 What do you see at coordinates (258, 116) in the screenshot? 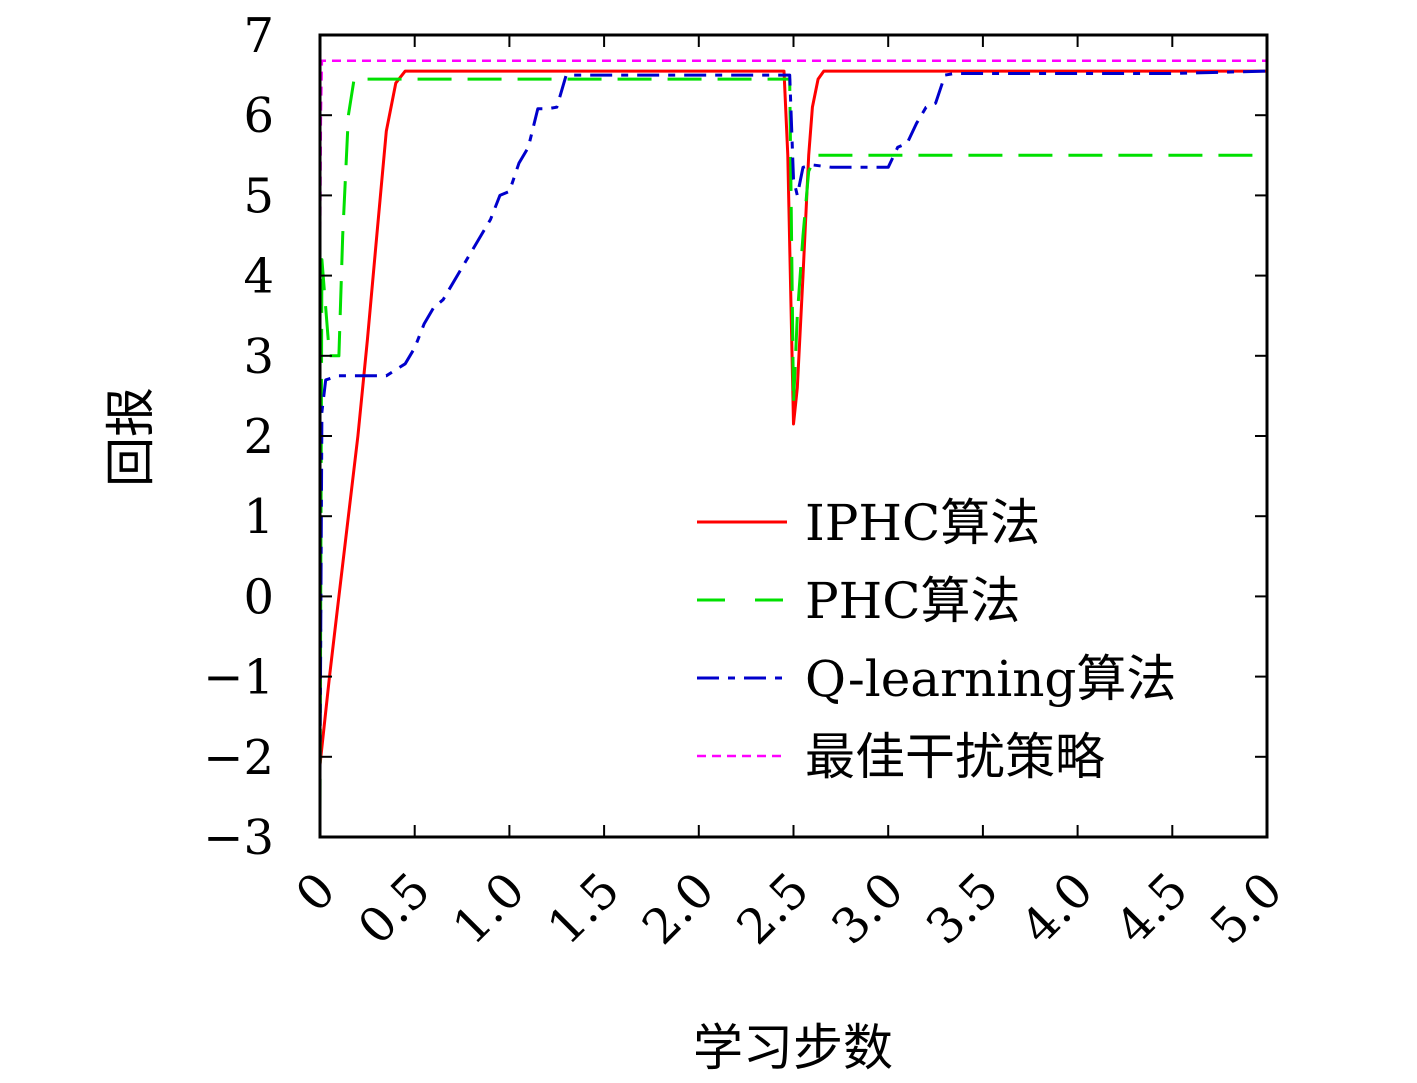
I see `y-tick-label: 6` at bounding box center [258, 116].